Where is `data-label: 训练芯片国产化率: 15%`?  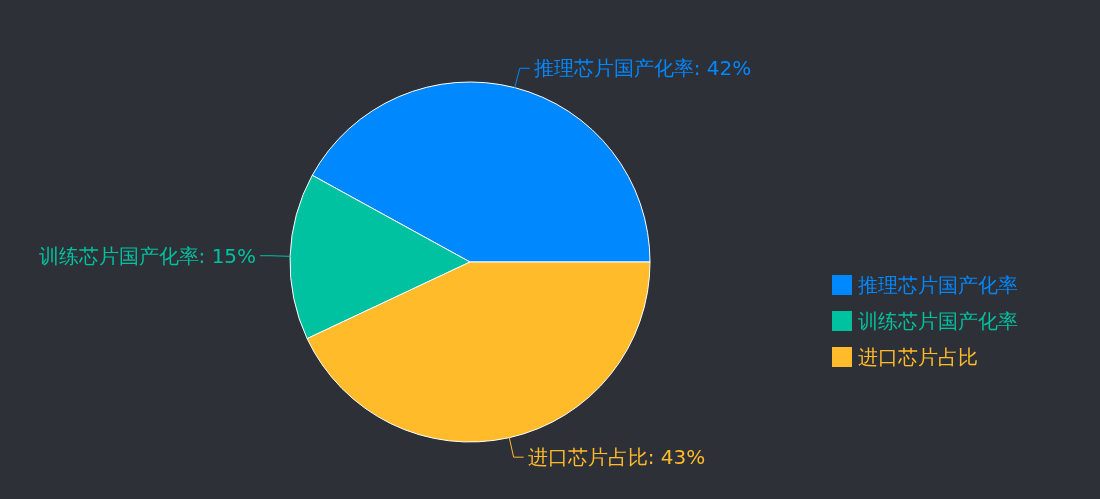 data-label: 训练芯片国产化率: 15% is located at coordinates (147, 255).